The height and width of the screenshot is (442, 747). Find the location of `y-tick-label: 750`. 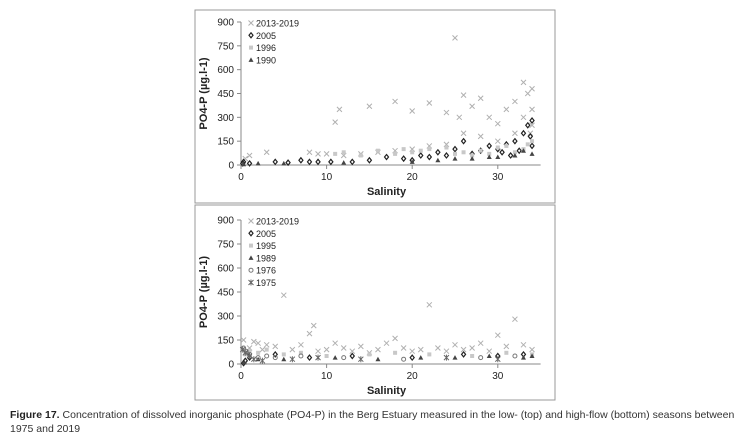

y-tick-label: 750 is located at coordinates (225, 245).